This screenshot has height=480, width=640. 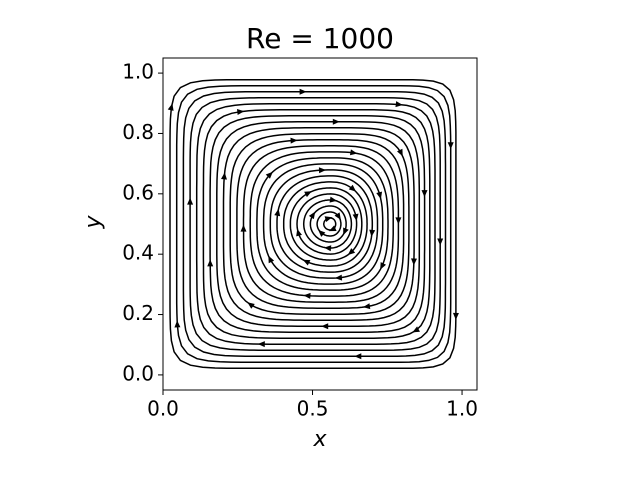 I want to click on y-tick-label: 0.2, so click(x=138, y=313).